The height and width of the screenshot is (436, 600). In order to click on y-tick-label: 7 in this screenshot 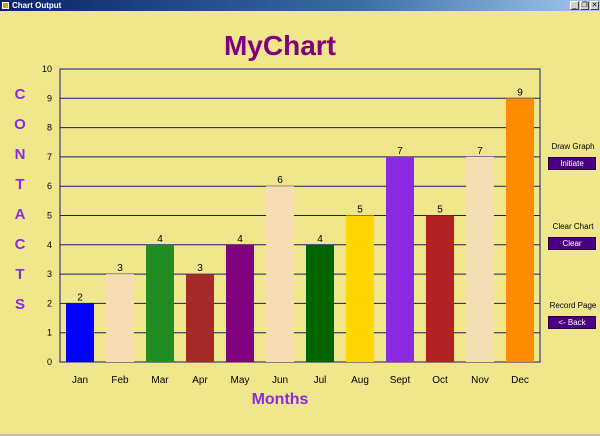, I will do `click(49, 157)`.